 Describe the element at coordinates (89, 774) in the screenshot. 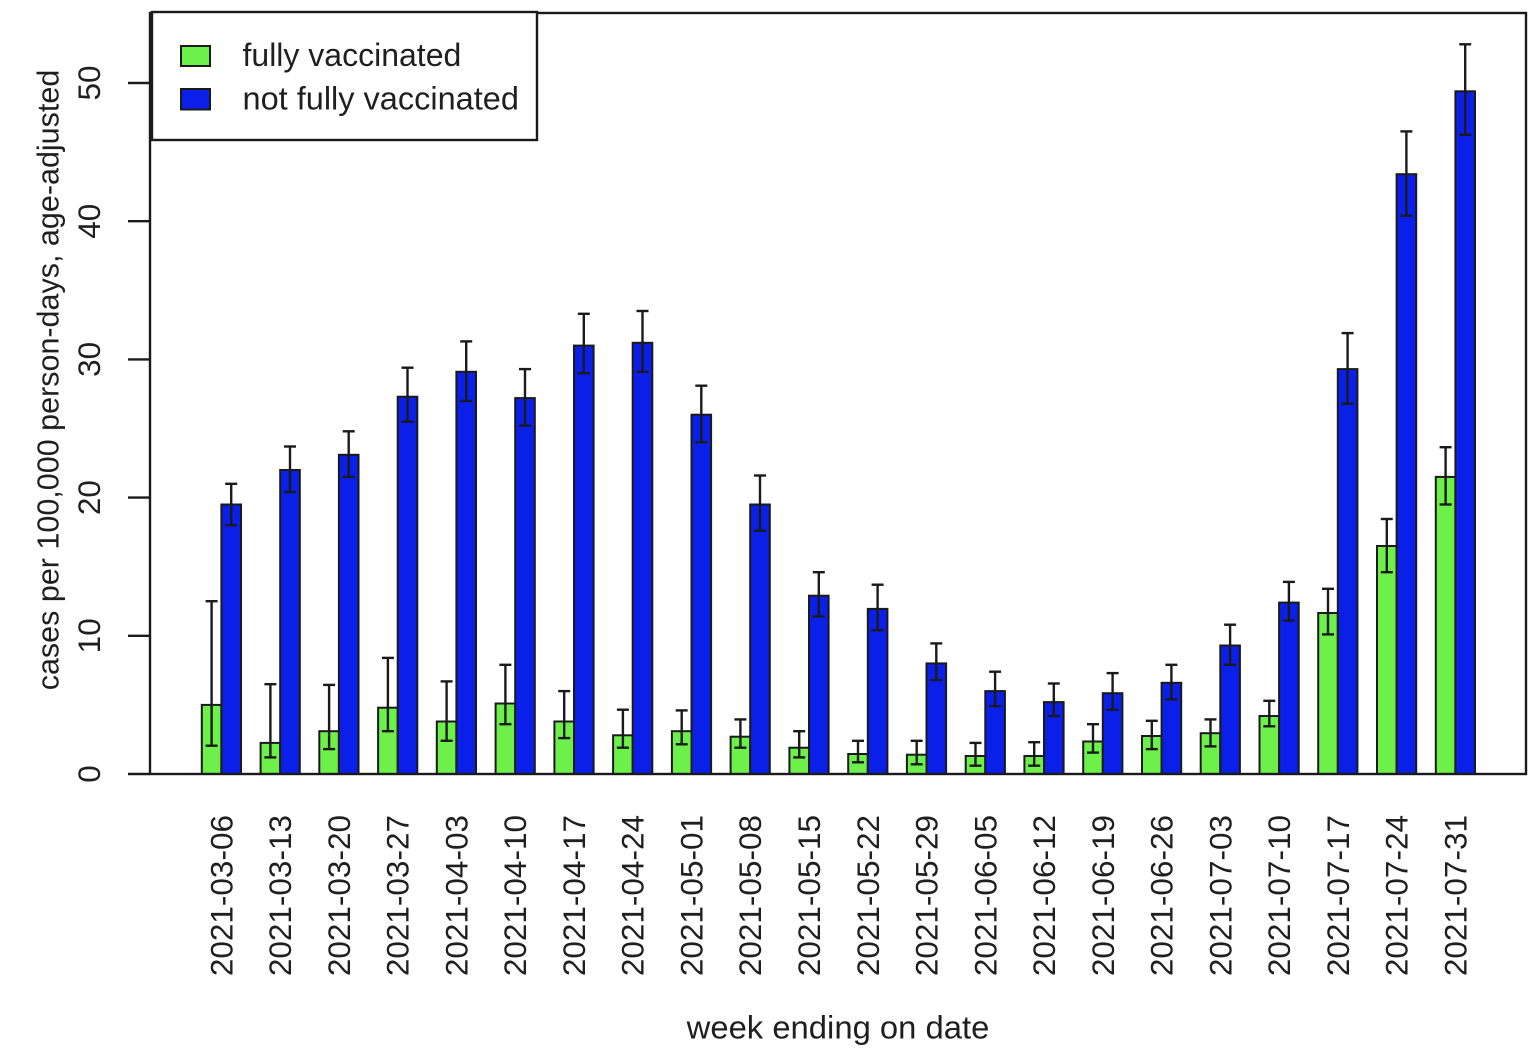

I see `svg-text: 0` at that location.